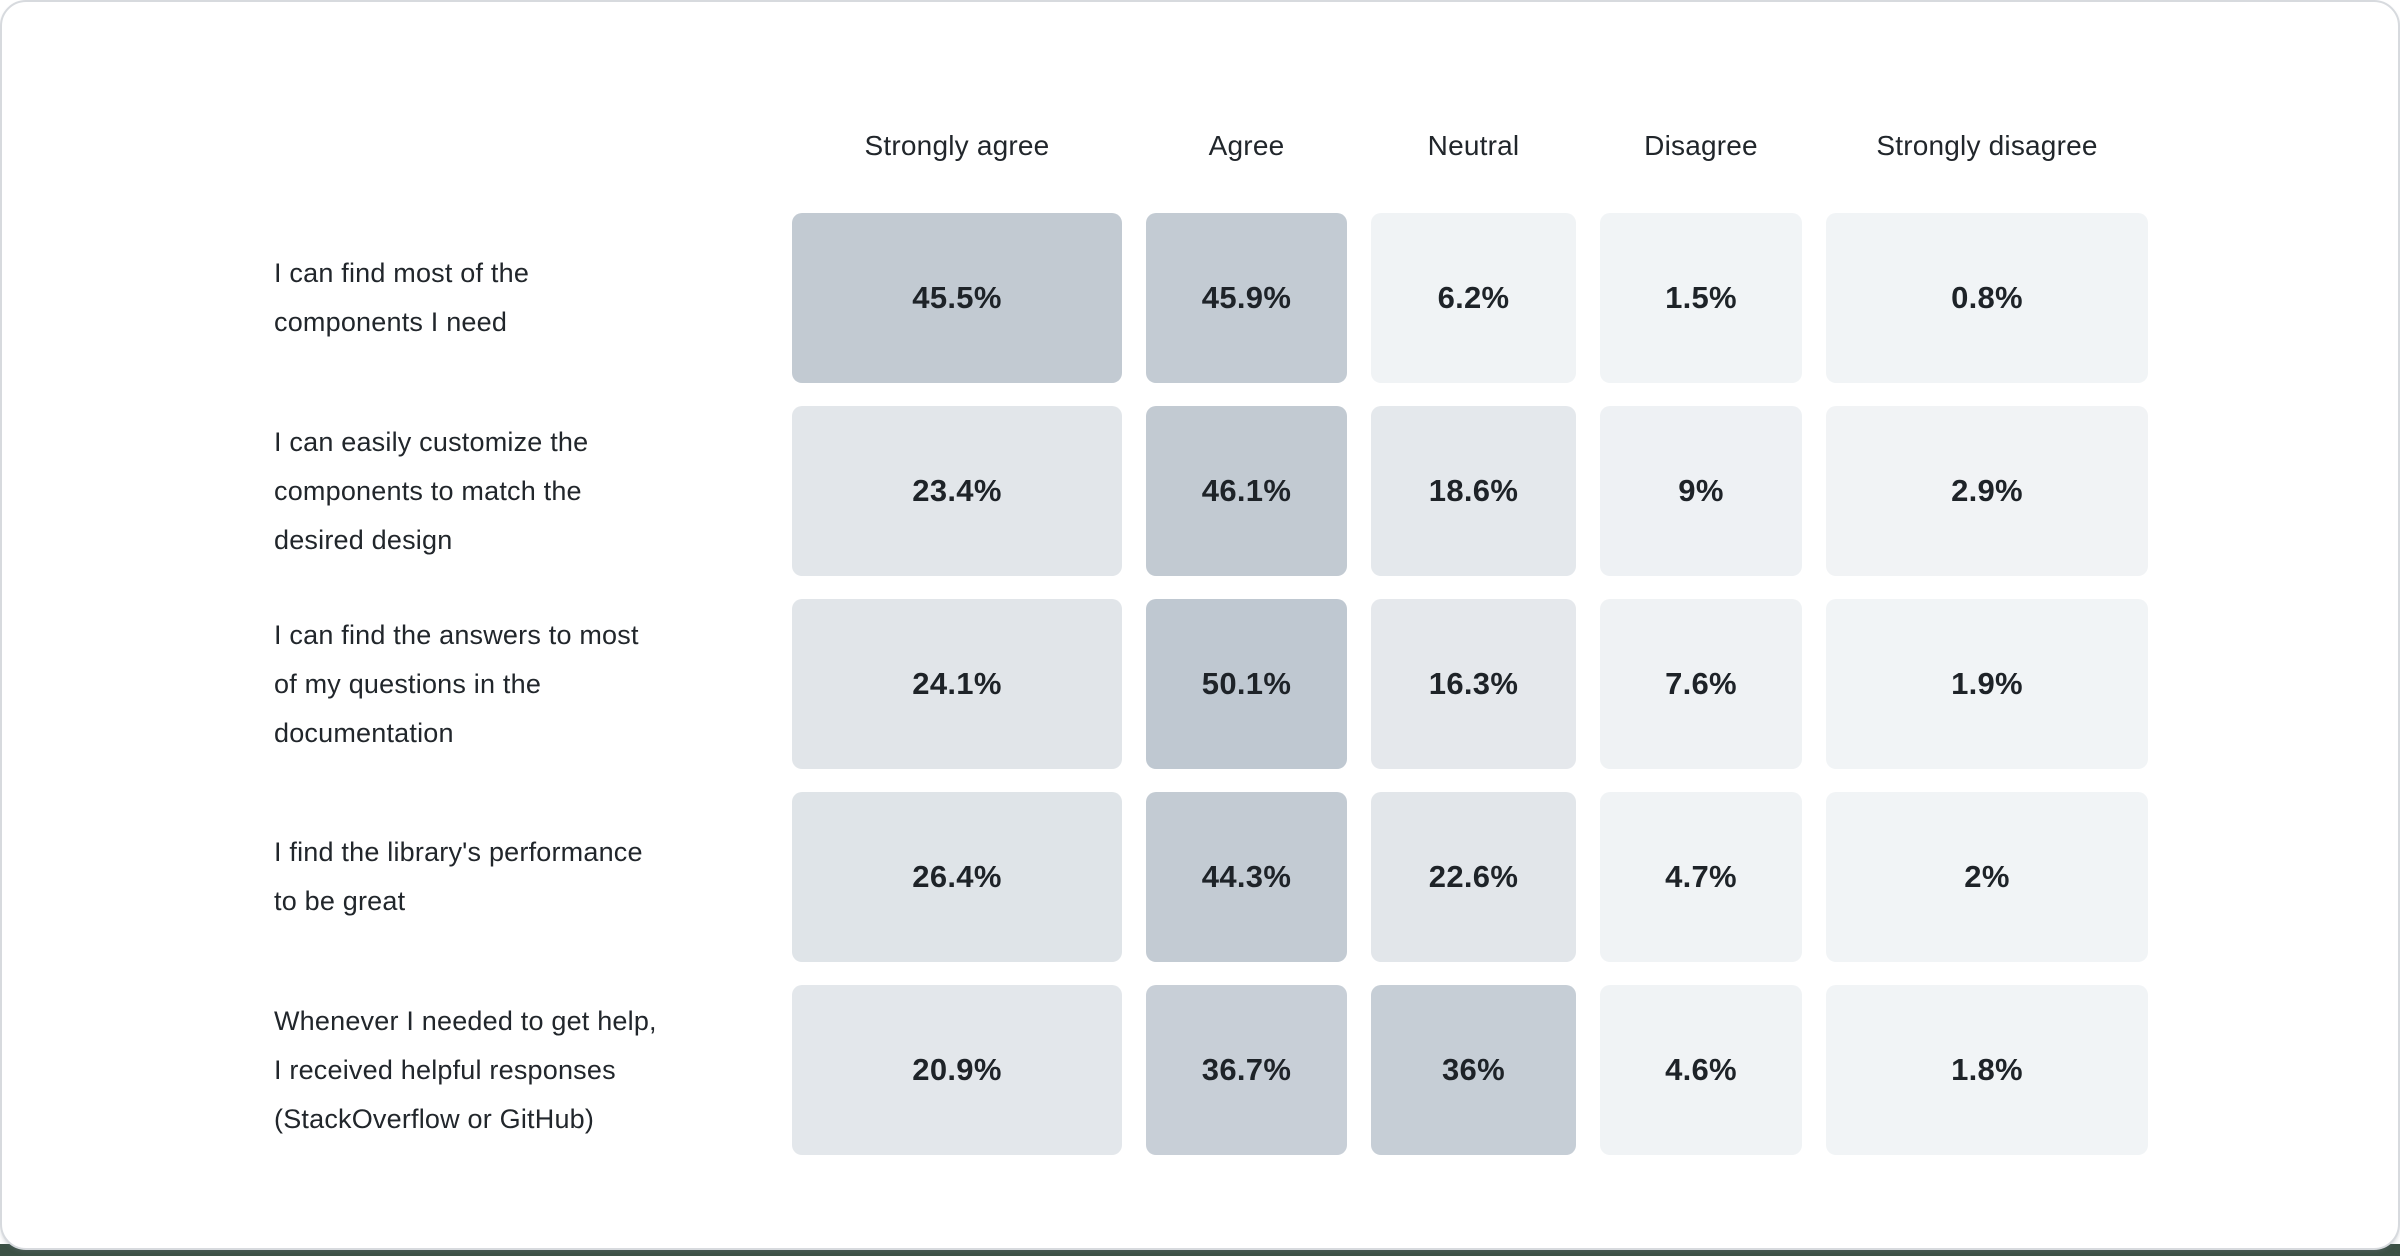  Describe the element at coordinates (1987, 145) in the screenshot. I see `column-header-4: Strongly disagree` at that location.